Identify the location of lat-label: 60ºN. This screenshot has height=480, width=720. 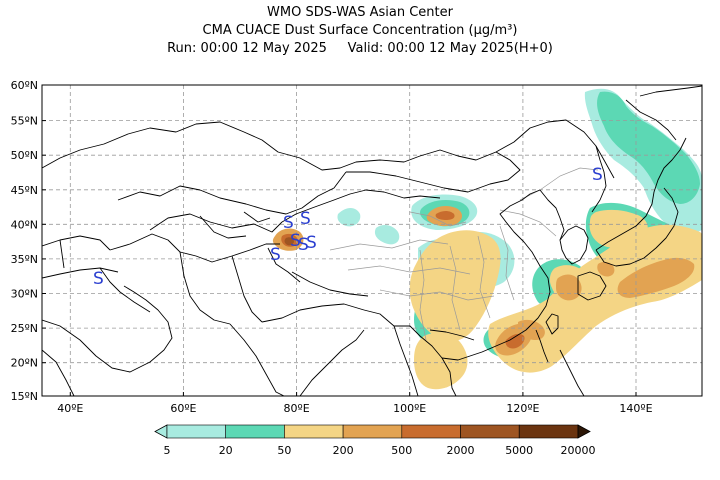
(24, 85).